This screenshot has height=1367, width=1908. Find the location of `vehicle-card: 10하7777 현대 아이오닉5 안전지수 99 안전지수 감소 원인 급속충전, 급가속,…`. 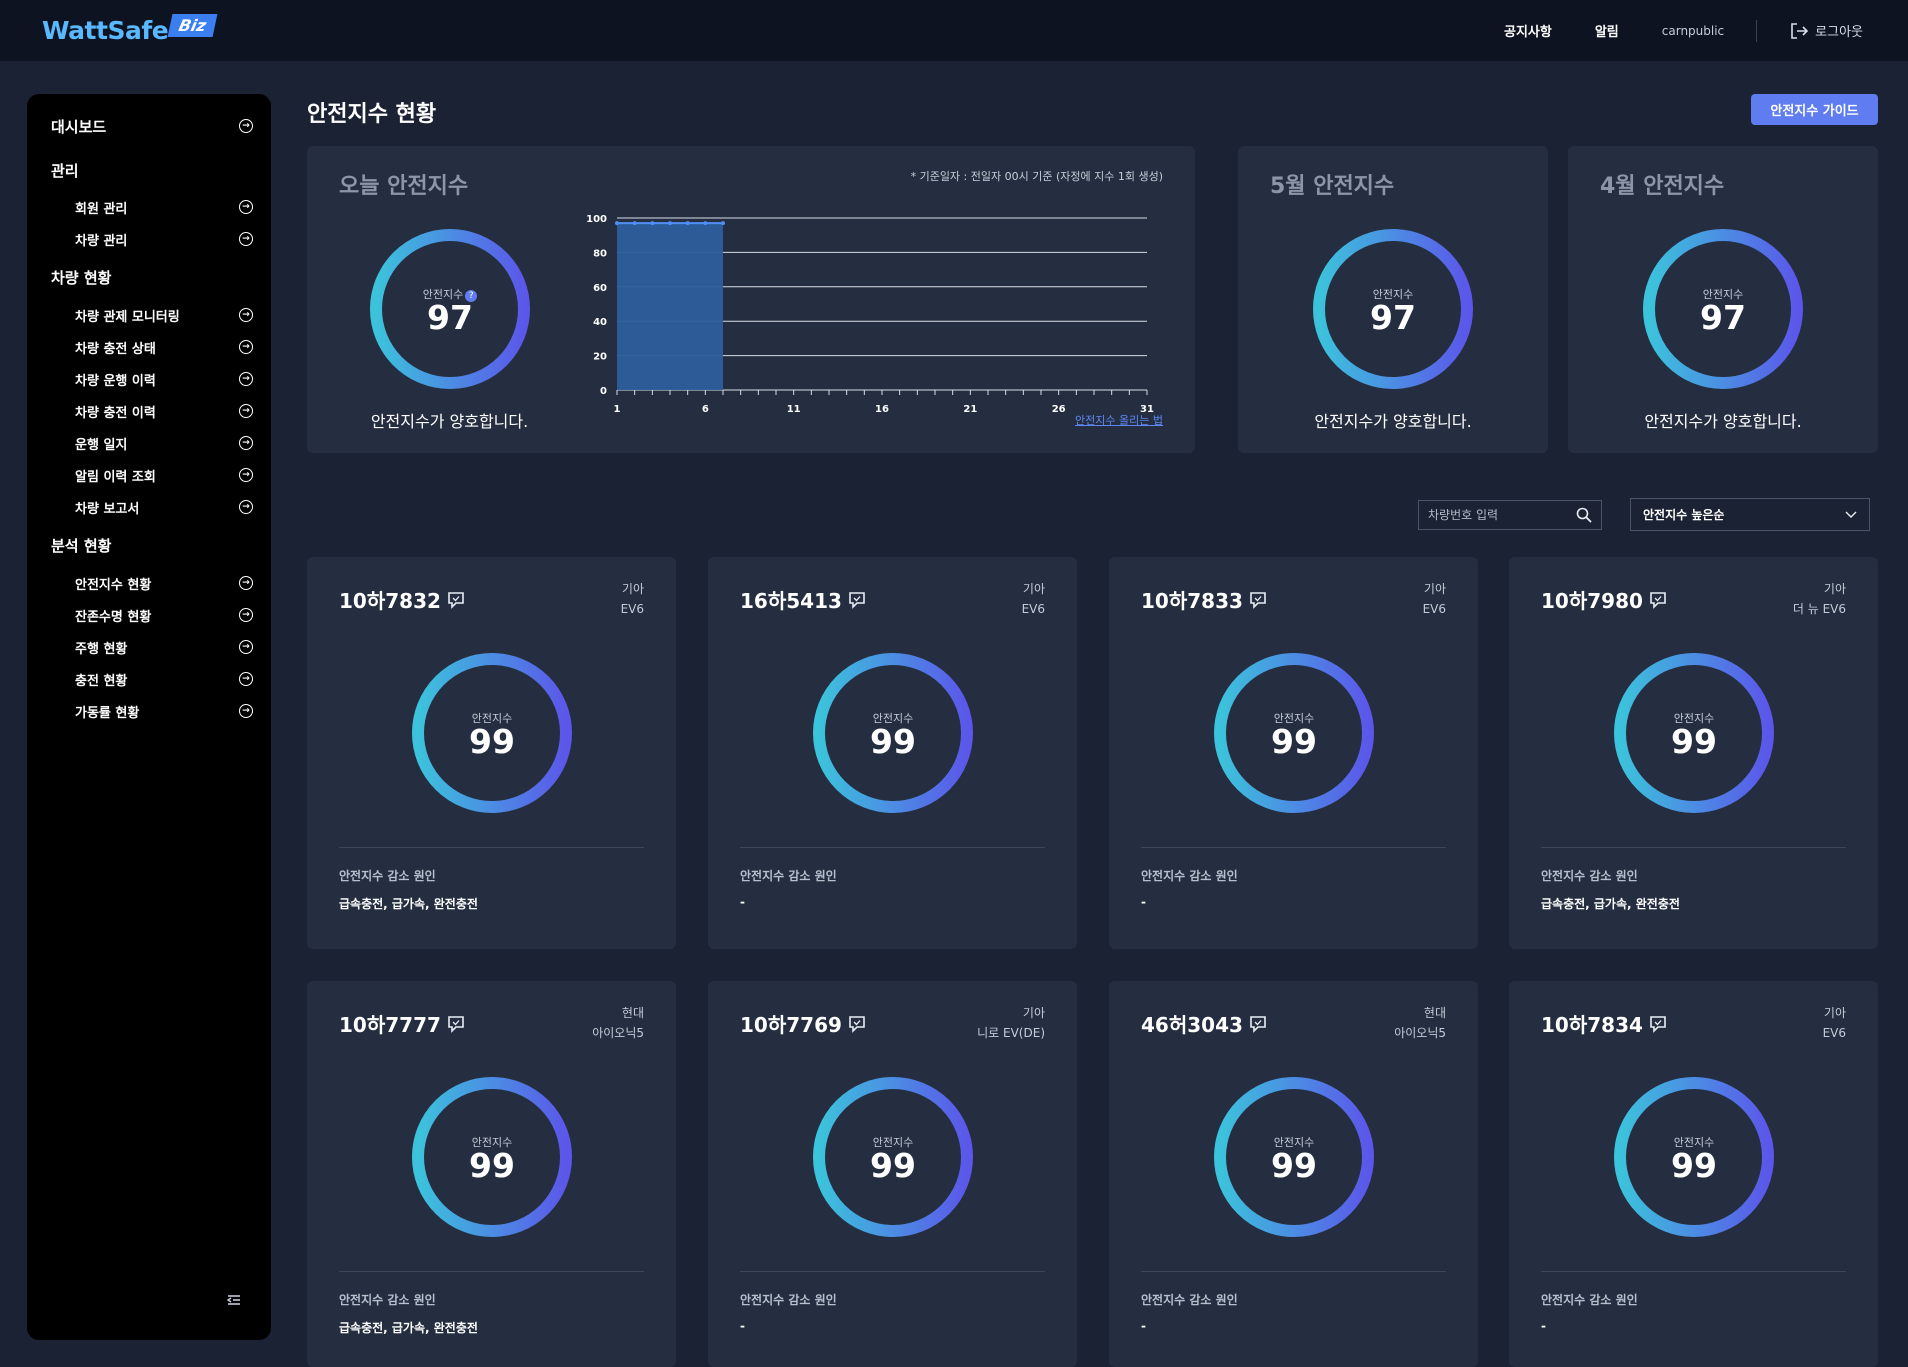

vehicle-card: 10하7777 현대 아이오닉5 안전지수 99 안전지수 감소 원인 급속충전, 급가속,… is located at coordinates (491, 1174).